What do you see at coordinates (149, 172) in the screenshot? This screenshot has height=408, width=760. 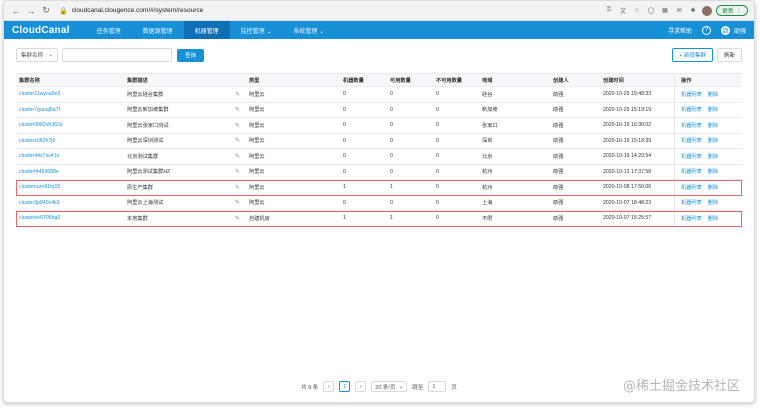 I see `cluster-desc: 阿里云测试集群HZ` at bounding box center [149, 172].